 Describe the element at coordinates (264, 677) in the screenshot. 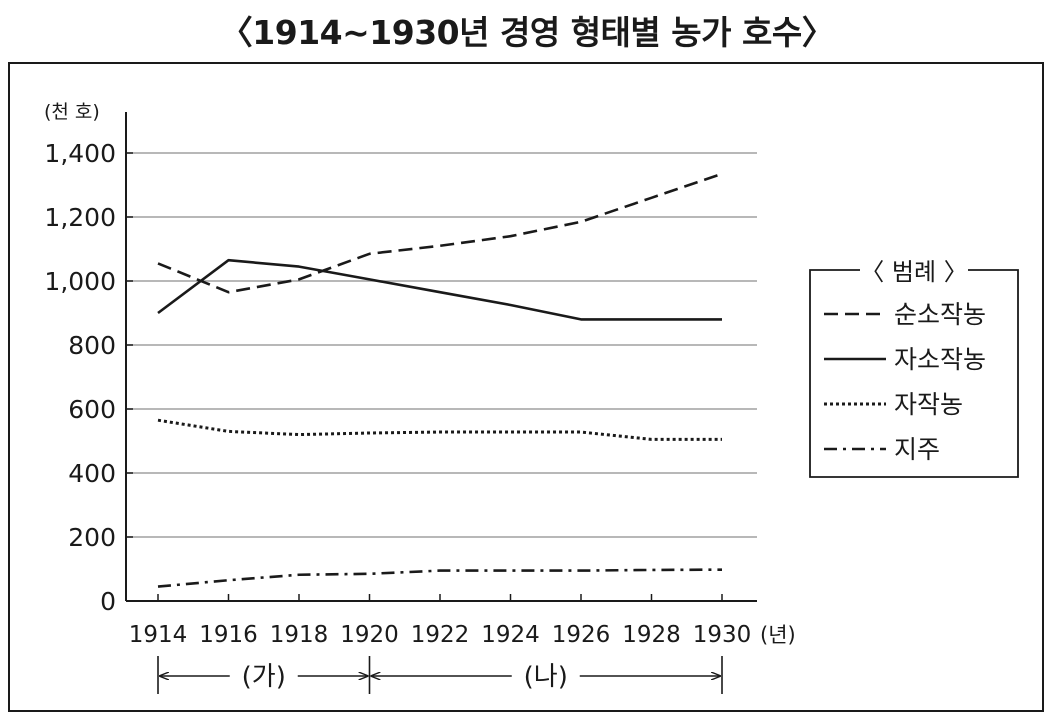

I see `period-label-1: (가)` at that location.